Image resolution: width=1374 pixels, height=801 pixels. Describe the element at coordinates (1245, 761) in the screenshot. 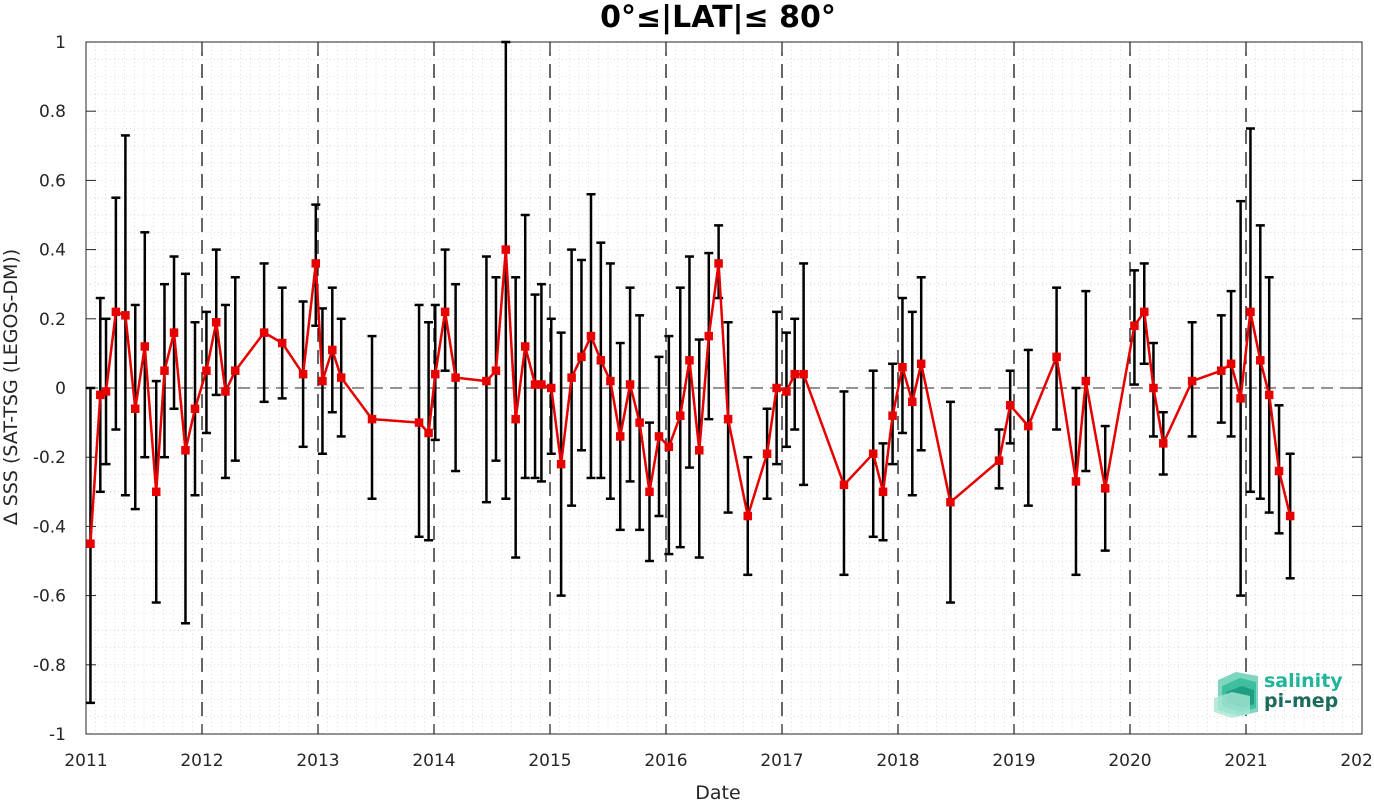

I see `x-tick-label: 2021` at that location.